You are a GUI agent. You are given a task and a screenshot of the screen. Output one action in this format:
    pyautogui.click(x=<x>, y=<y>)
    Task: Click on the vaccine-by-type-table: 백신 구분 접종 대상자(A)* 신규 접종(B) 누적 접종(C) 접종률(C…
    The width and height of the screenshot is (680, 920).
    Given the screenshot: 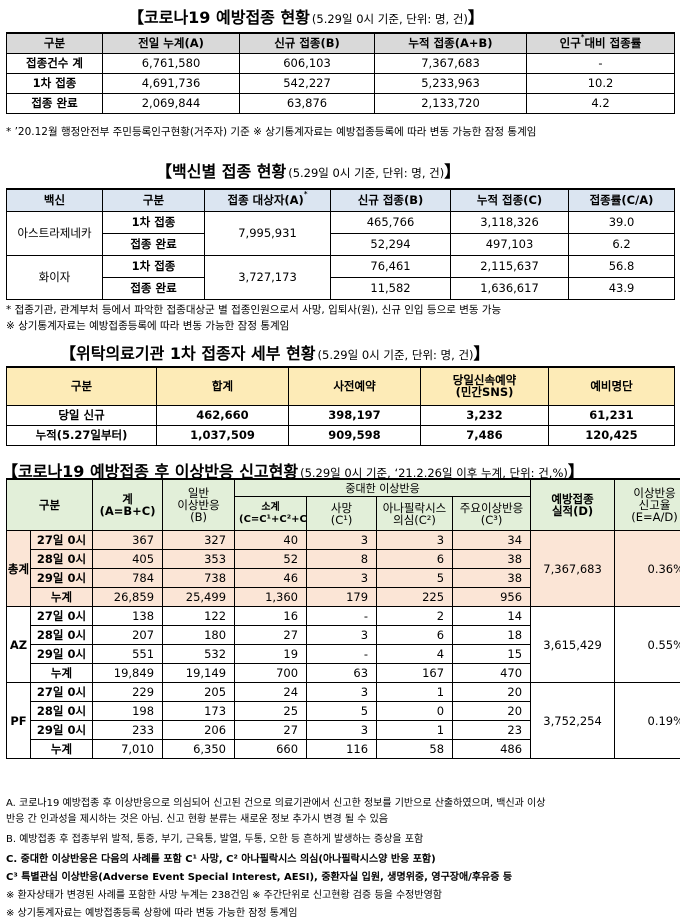 What is the action you would take?
    pyautogui.click(x=340, y=244)
    